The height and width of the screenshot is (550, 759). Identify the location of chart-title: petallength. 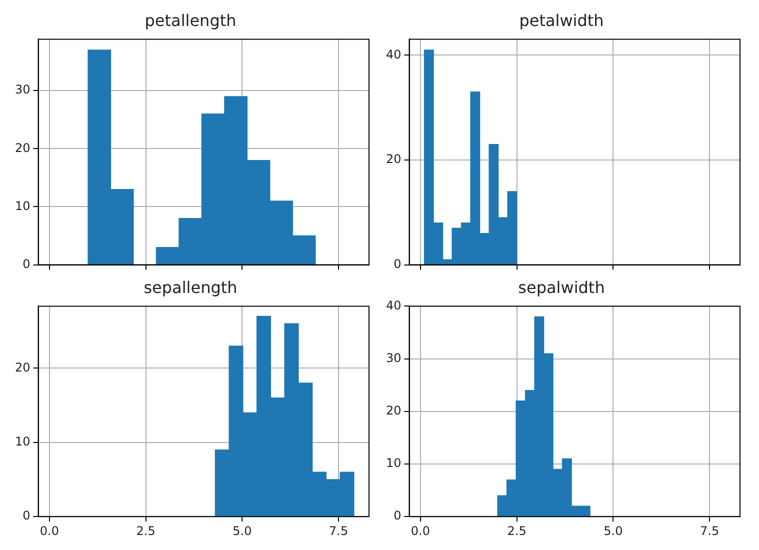
(190, 20).